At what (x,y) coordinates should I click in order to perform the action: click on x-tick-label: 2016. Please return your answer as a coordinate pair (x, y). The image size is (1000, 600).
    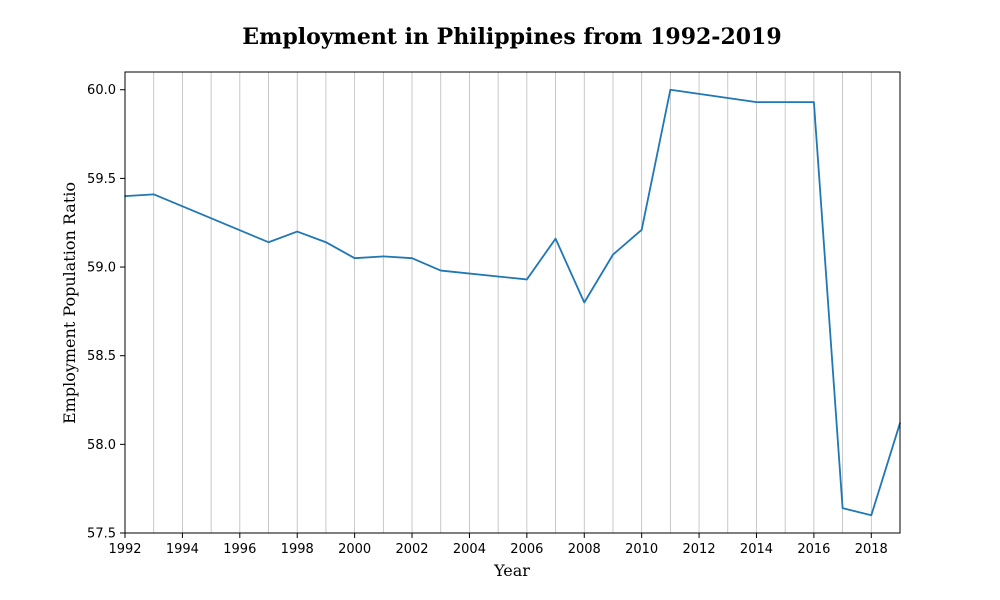
    Looking at the image, I should click on (813, 549).